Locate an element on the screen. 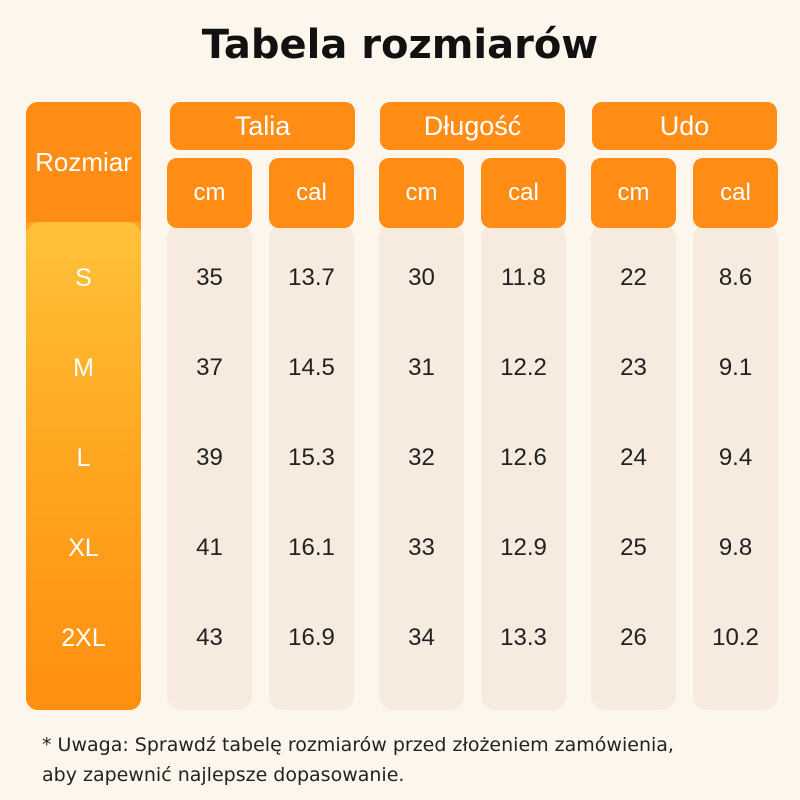 The width and height of the screenshot is (800, 800). table-cell: 13.3 is located at coordinates (523, 637).